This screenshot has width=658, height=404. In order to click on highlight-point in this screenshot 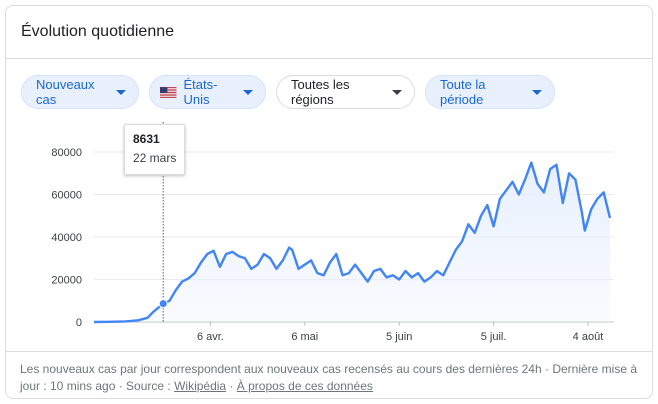, I will do `click(163, 304)`.